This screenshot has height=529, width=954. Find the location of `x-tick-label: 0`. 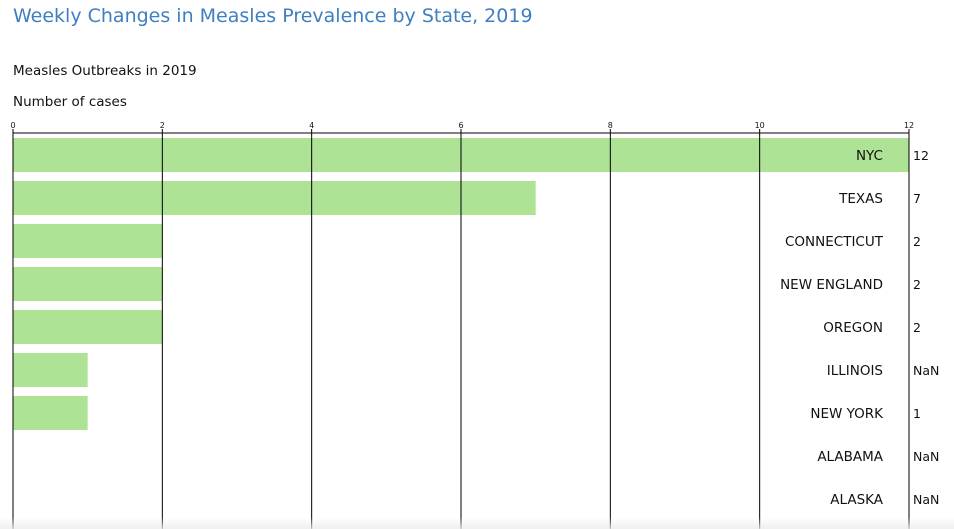

x-tick-label: 0 is located at coordinates (12, 125).